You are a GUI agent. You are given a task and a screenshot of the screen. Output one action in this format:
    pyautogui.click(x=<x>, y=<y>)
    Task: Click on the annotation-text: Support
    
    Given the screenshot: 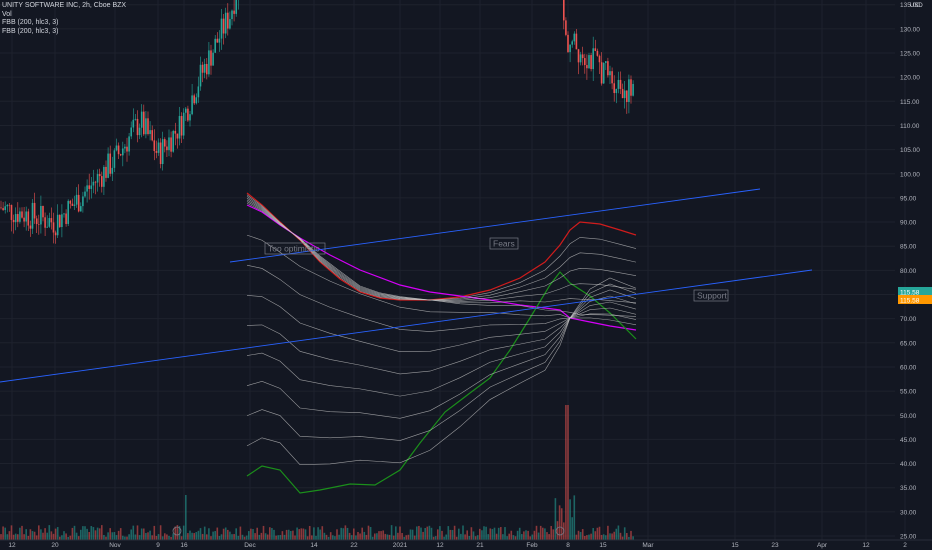 What is the action you would take?
    pyautogui.click(x=712, y=296)
    